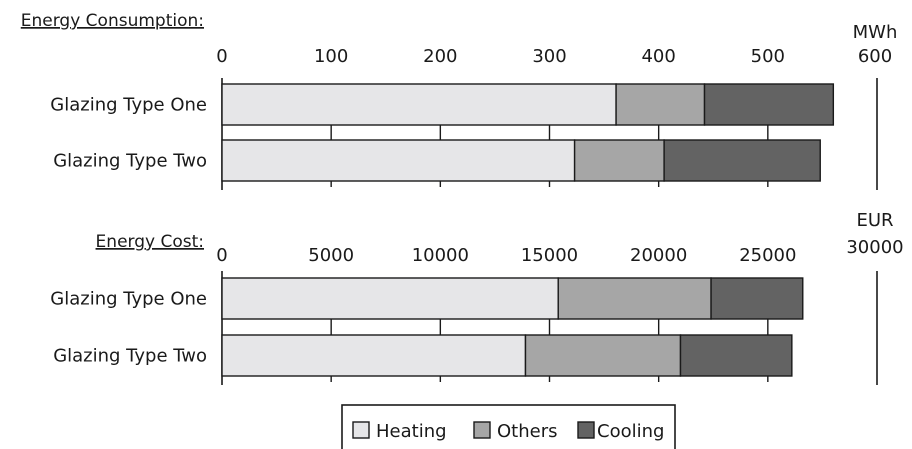  What do you see at coordinates (112, 21) in the screenshot?
I see `chart-title: Energy Consumption:` at bounding box center [112, 21].